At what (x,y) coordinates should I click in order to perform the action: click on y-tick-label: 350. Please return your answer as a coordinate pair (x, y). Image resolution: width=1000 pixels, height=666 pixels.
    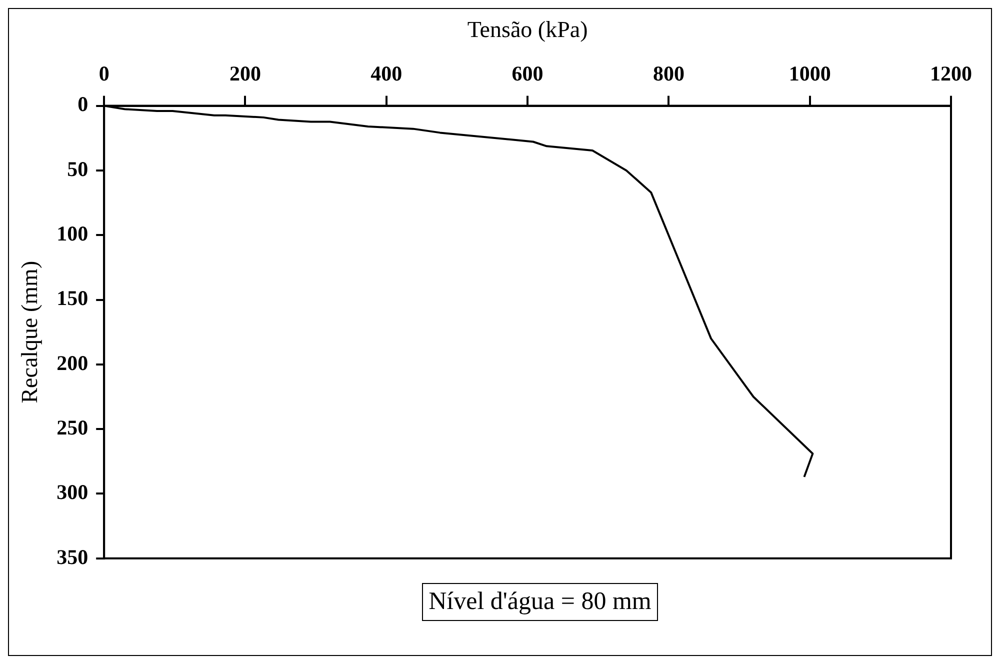
    Looking at the image, I should click on (72, 556).